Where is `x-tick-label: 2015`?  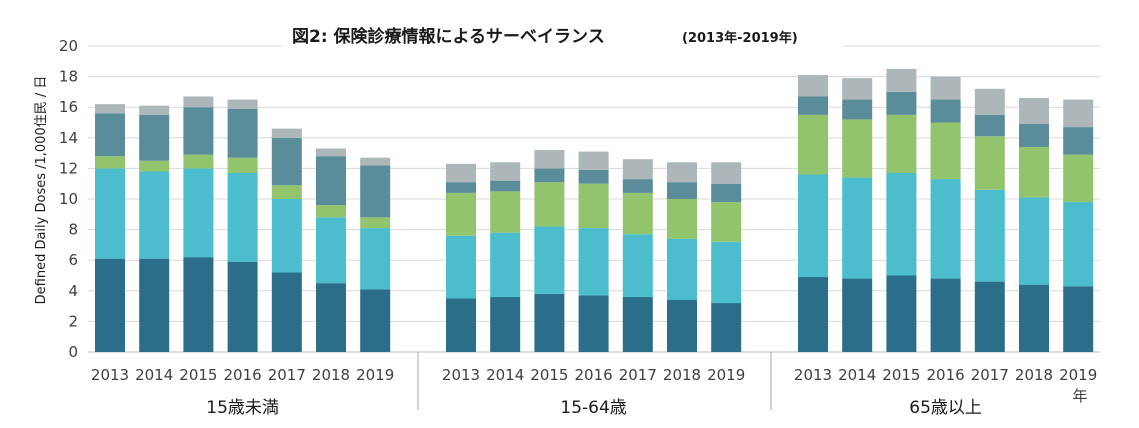
x-tick-label: 2015 is located at coordinates (901, 375).